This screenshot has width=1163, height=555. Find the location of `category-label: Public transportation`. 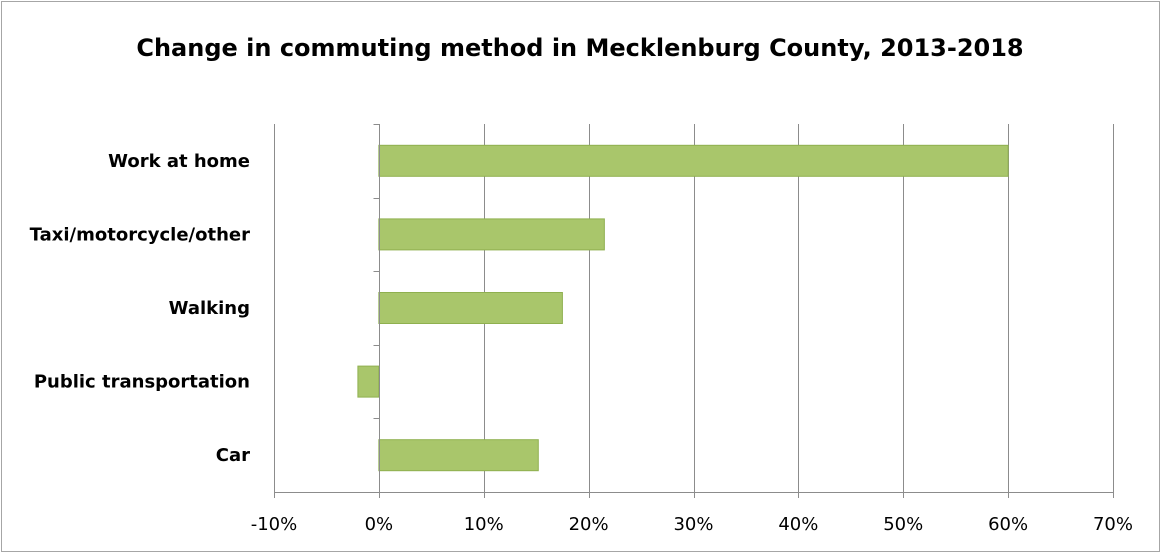

category-label: Public transportation is located at coordinates (142, 382).